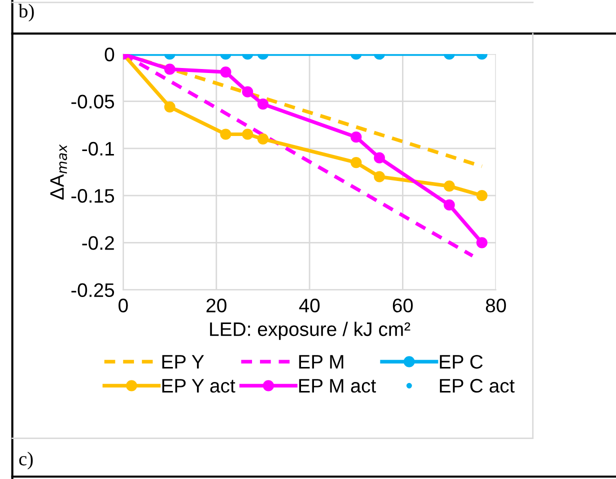  I want to click on y-tick-label: -0.25, so click(92, 290).